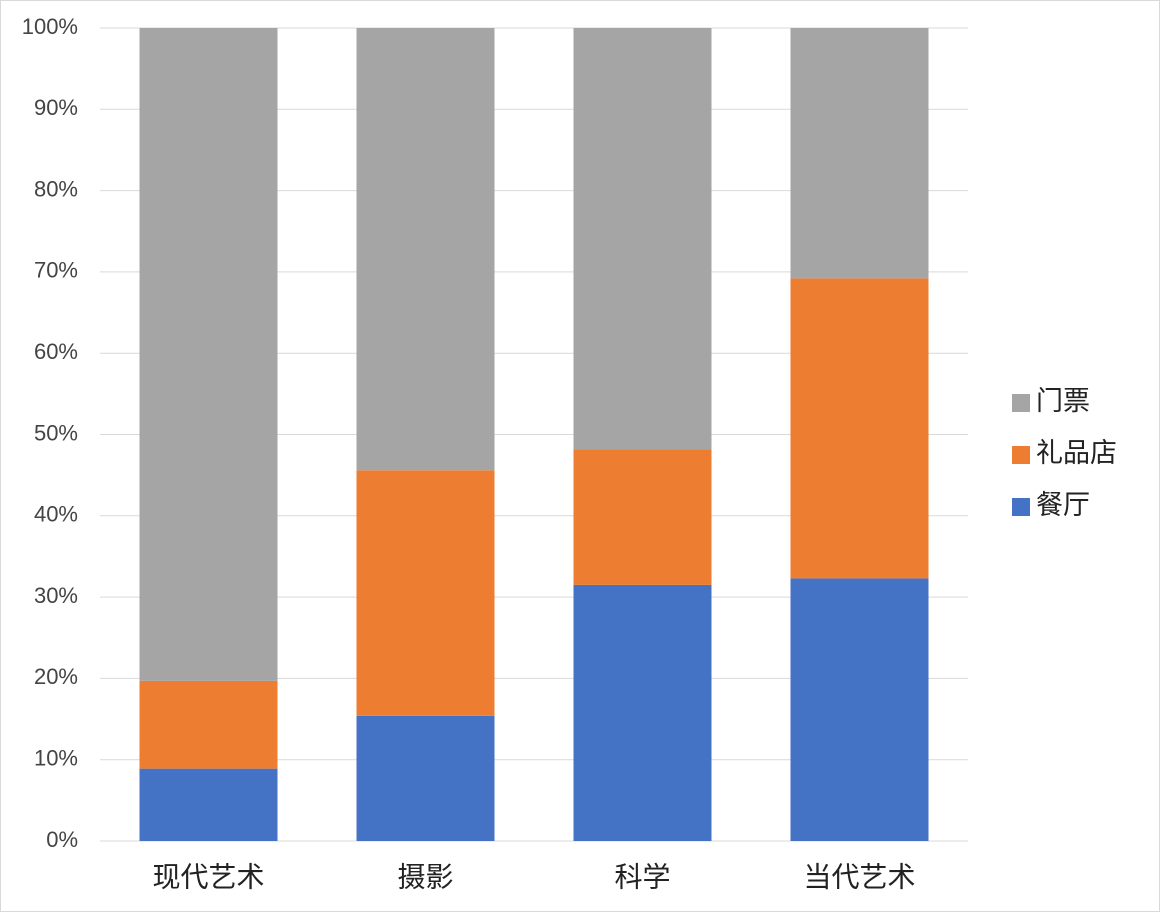 The width and height of the screenshot is (1160, 912). Describe the element at coordinates (859, 876) in the screenshot. I see `x-tick-label: 当代艺术` at that location.